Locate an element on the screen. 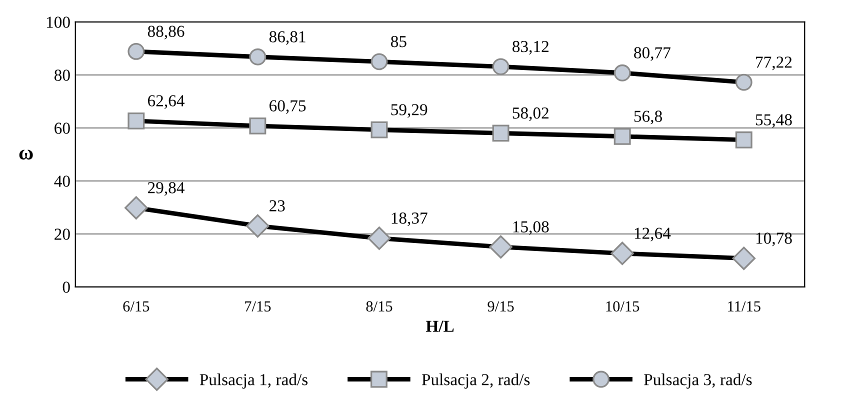  y-tick-label: 0 is located at coordinates (66, 287).